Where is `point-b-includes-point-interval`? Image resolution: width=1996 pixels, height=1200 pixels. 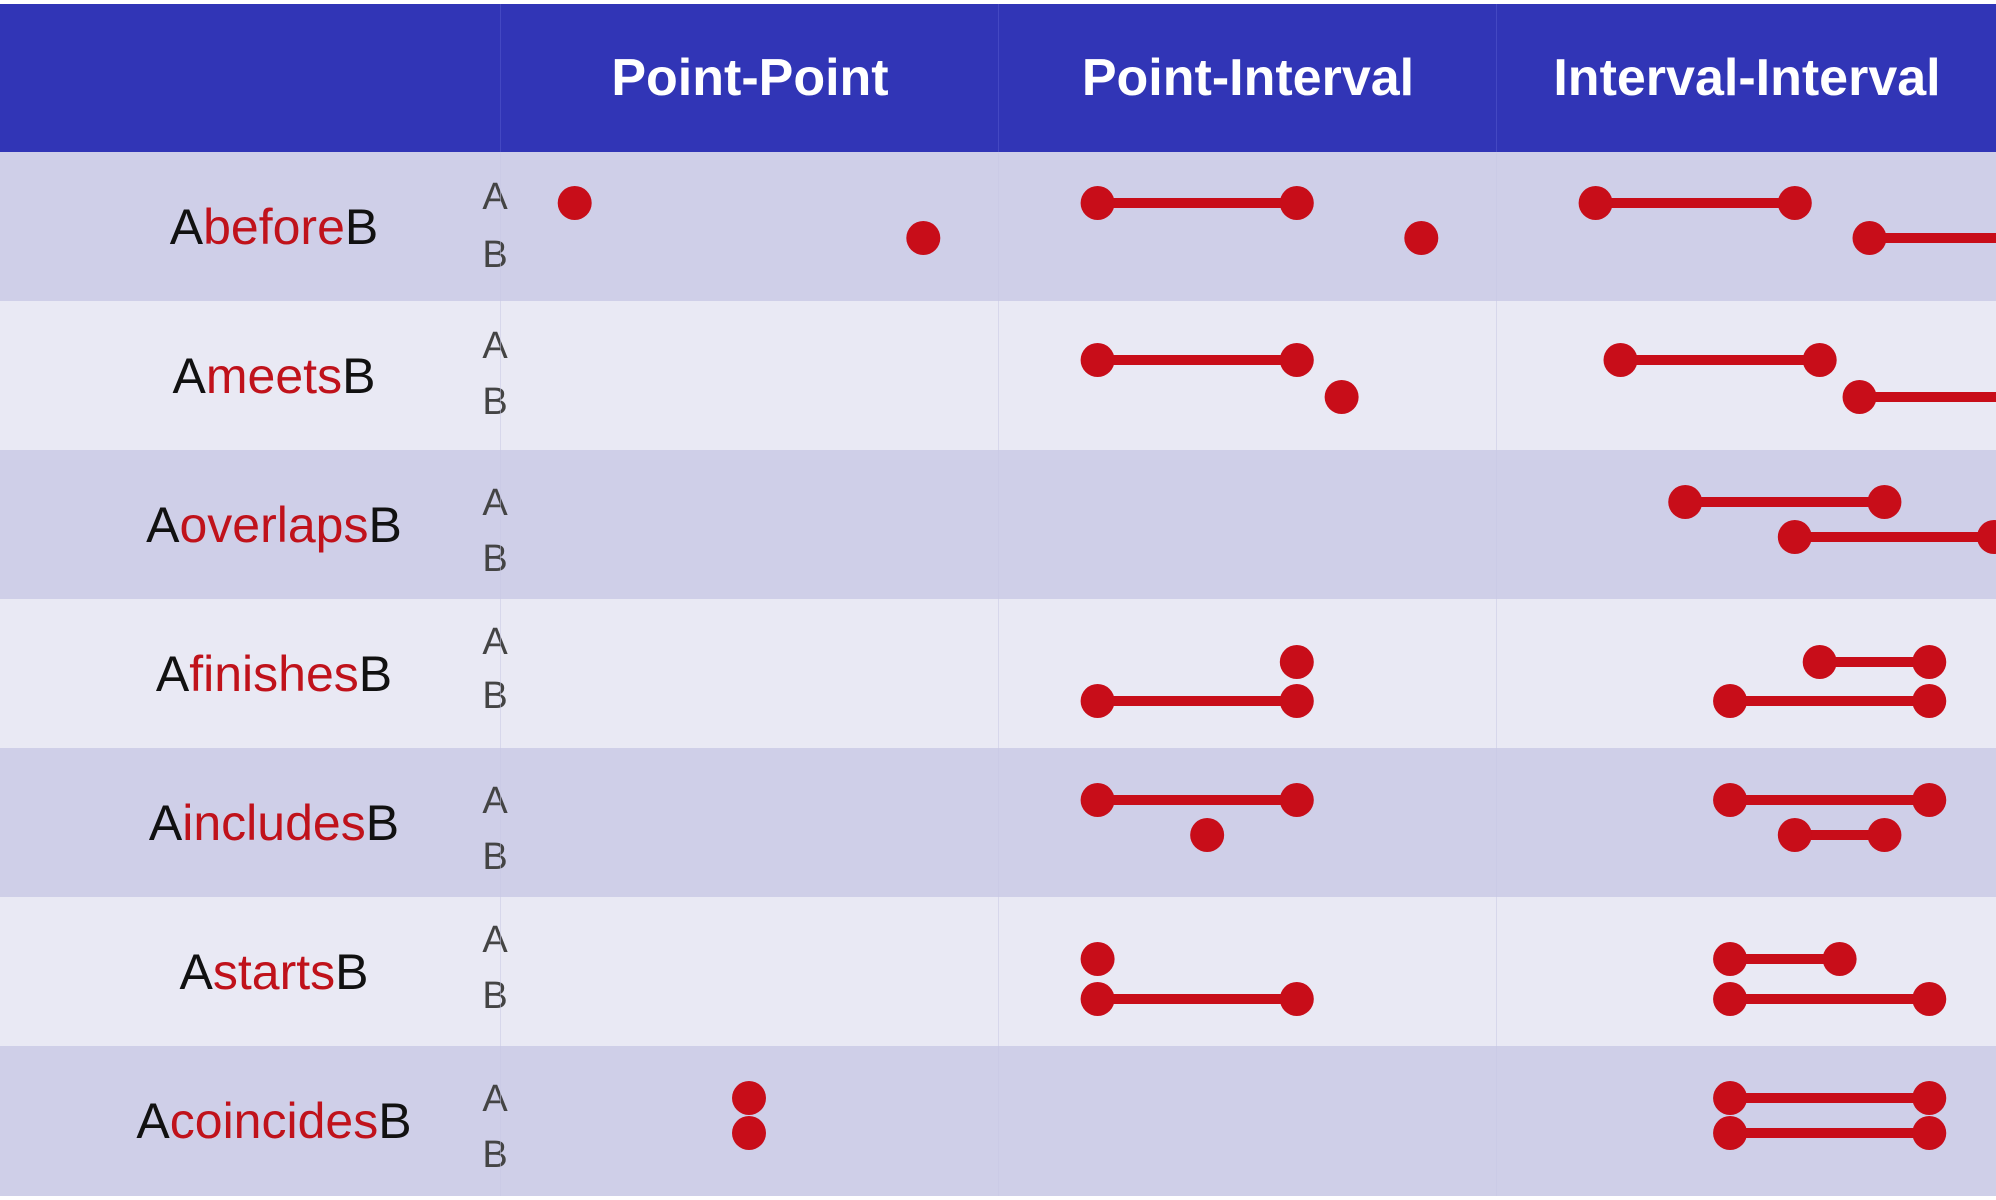 point-b-includes-point-interval is located at coordinates (1207, 835).